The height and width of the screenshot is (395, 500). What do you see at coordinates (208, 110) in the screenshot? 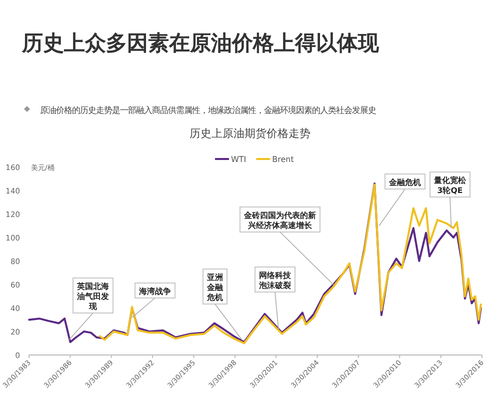
I see `chart-subtitle: 原油价格的历史走势是一部融入商品供需属性，地缘政治属性，金融环境因素的人类社会发展史` at bounding box center [208, 110].